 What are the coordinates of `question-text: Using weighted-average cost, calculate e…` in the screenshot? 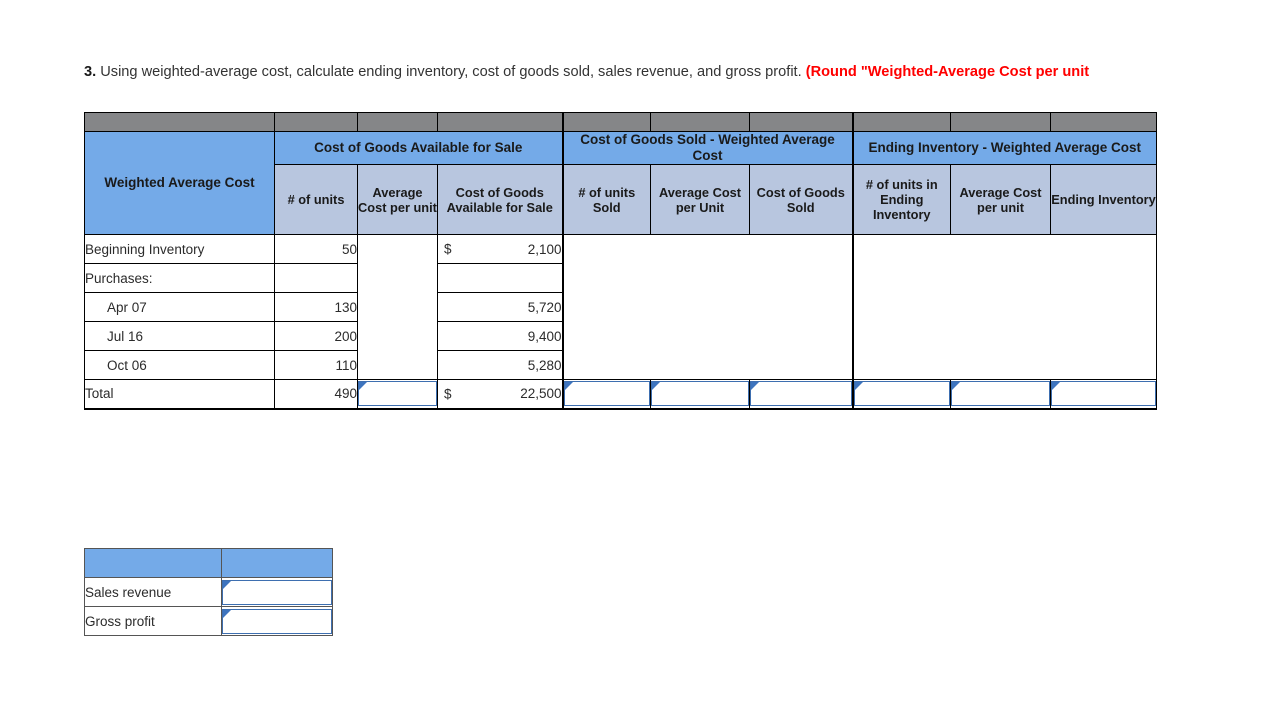 It's located at (451, 72).